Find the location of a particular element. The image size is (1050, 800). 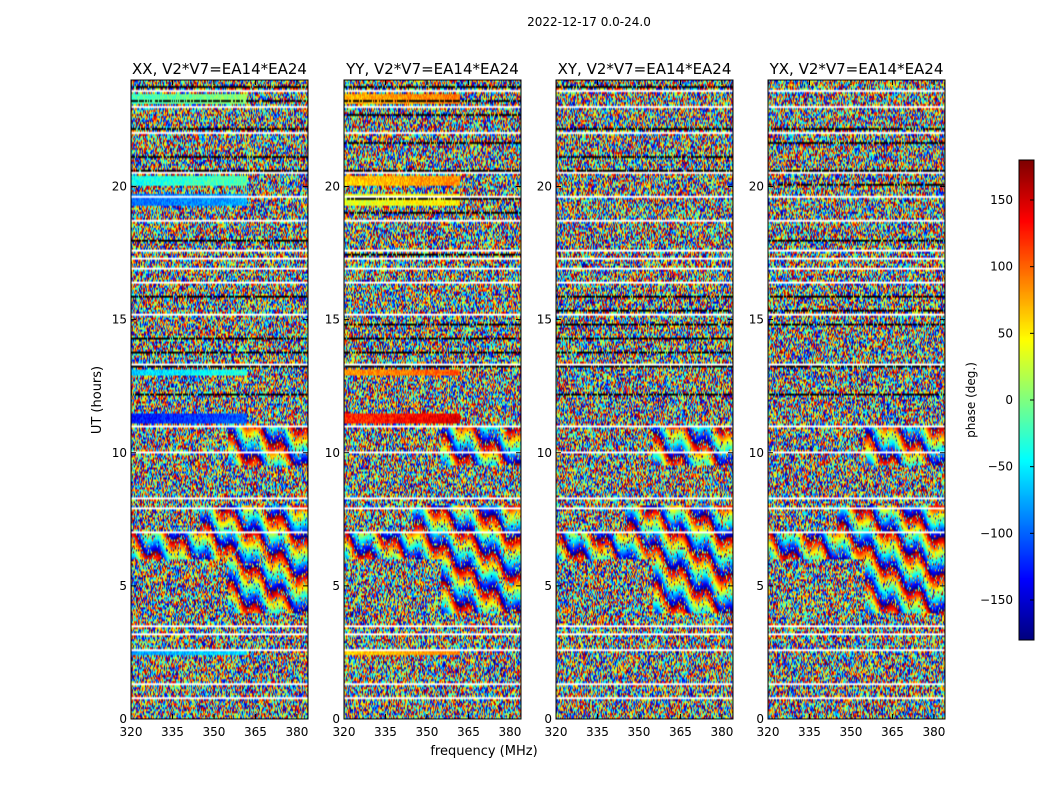

panel-title: XX, V2*V7=EA14*EA24 is located at coordinates (219, 69).